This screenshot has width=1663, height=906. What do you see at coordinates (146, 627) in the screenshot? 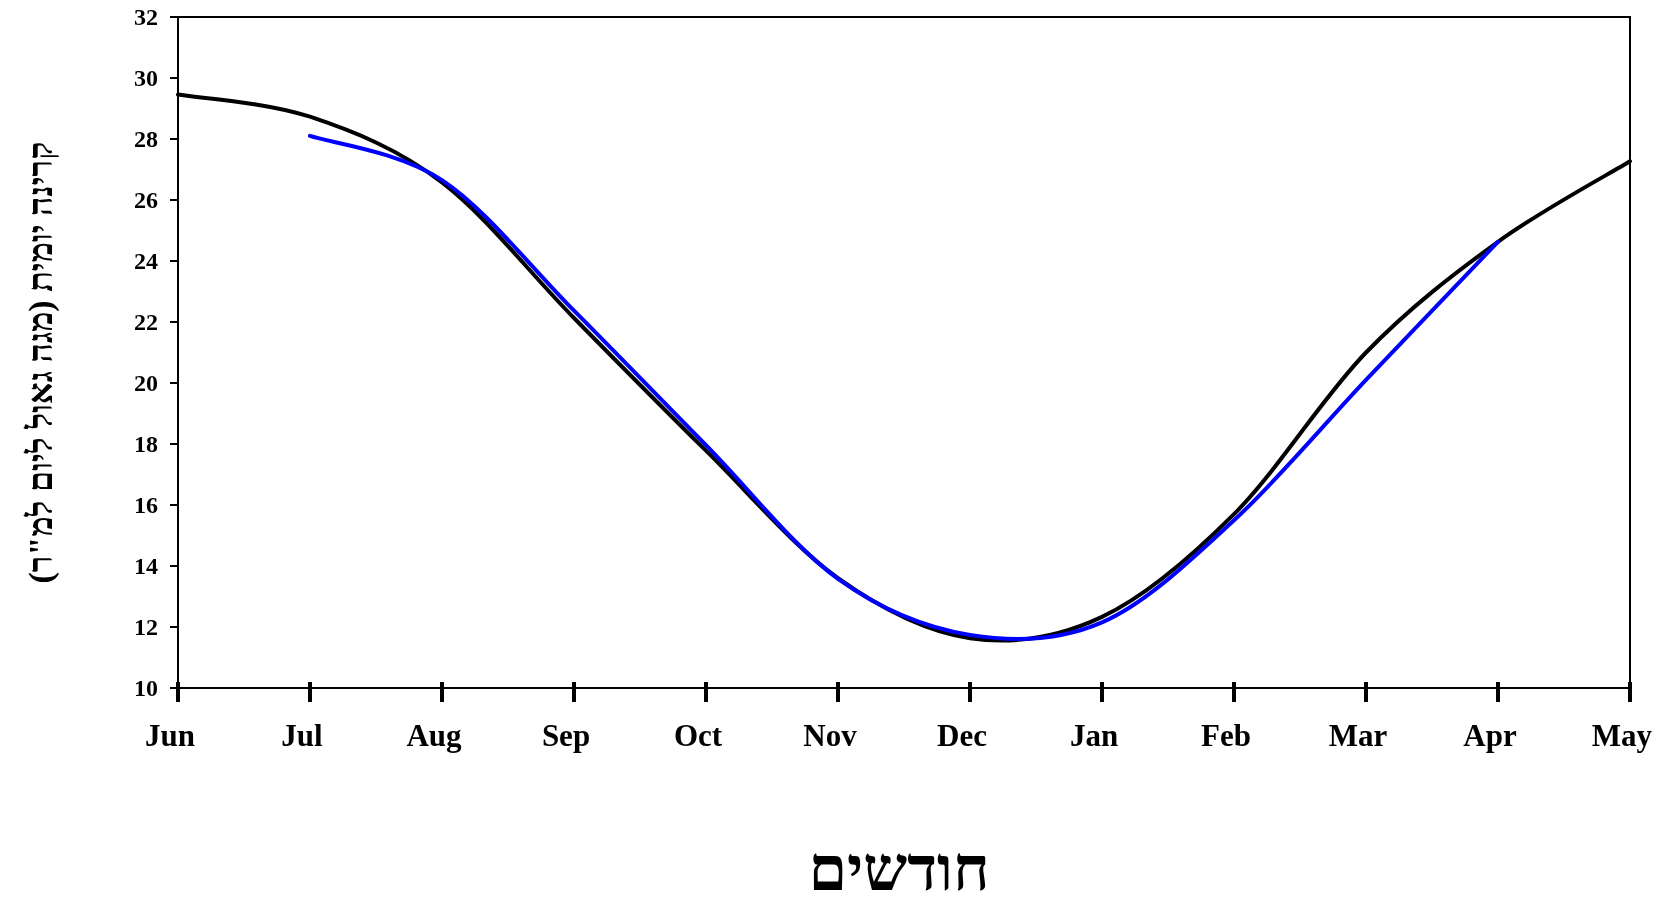
I see `y-tick-label: 12` at bounding box center [146, 627].